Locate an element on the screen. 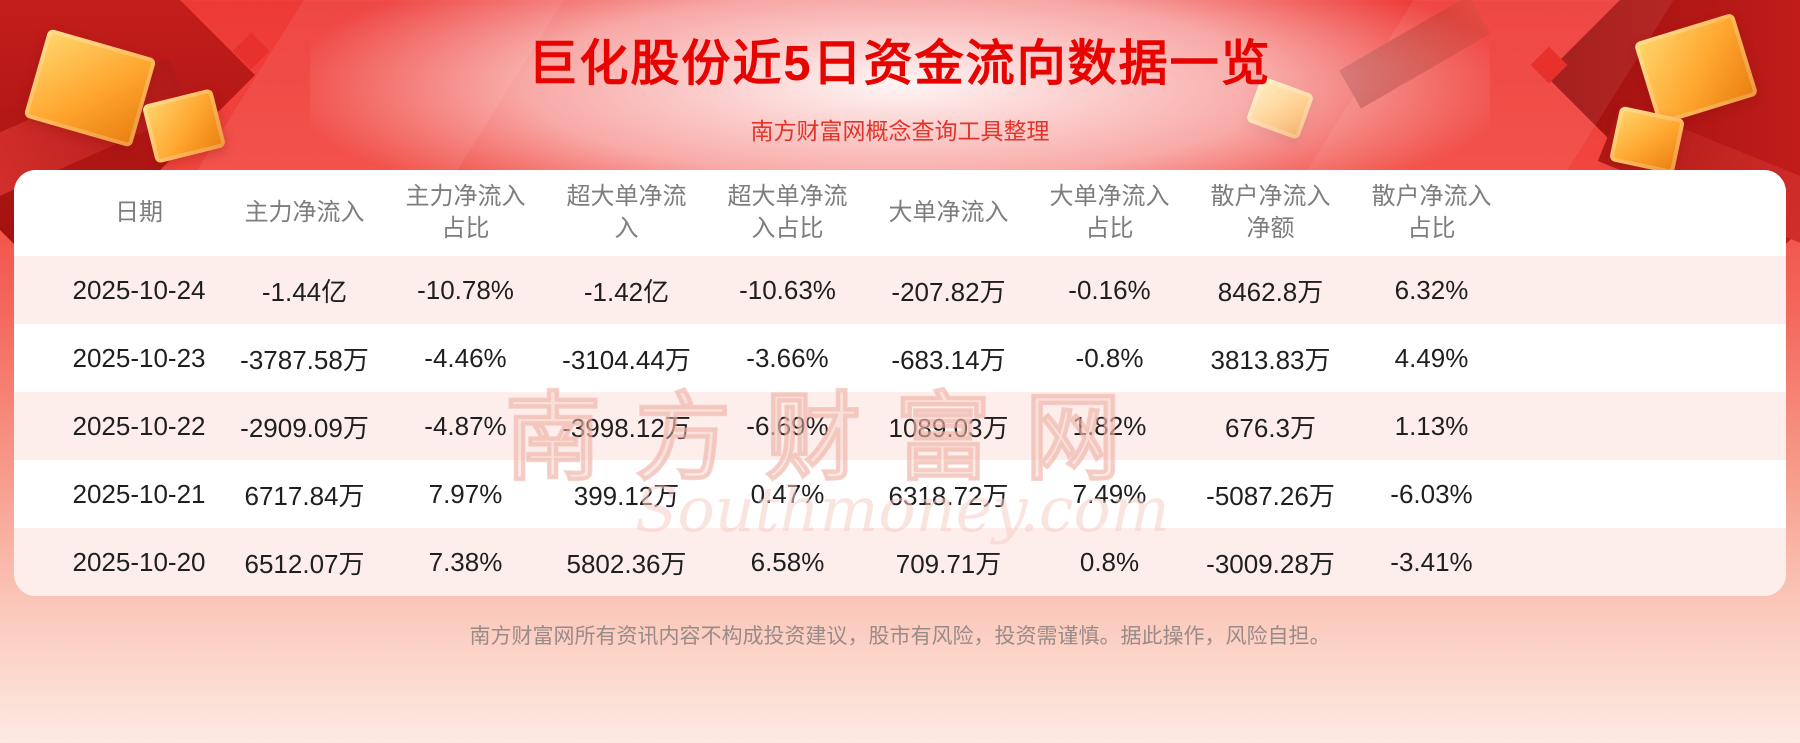 The height and width of the screenshot is (743, 1800). page-subtitle: 南方财富网概念查询工具整理 is located at coordinates (900, 131).